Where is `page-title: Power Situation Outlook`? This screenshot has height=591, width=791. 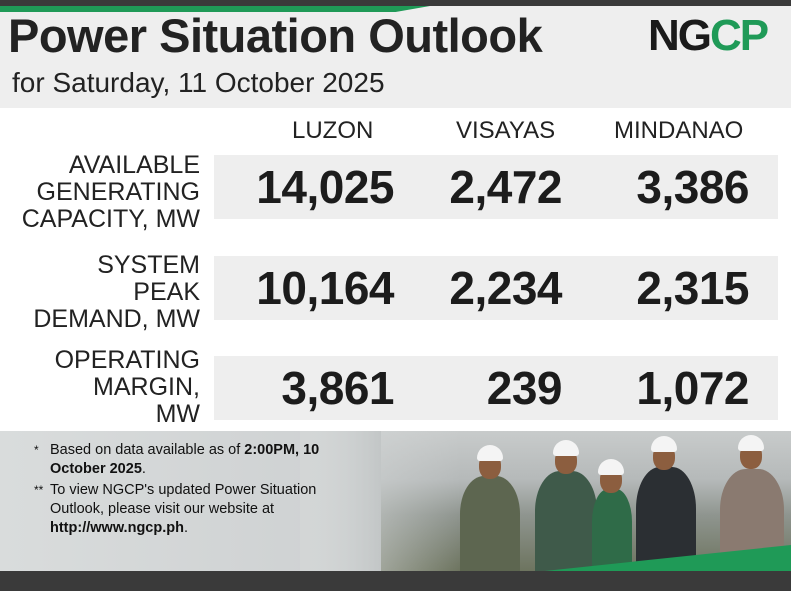 page-title: Power Situation Outlook is located at coordinates (275, 35).